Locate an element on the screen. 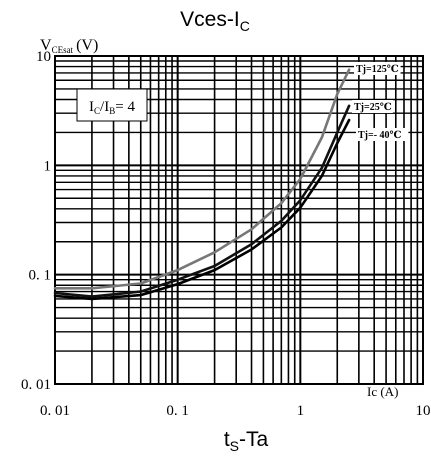 The image size is (431, 460). x-axis-label: Ic (A) is located at coordinates (382, 391).